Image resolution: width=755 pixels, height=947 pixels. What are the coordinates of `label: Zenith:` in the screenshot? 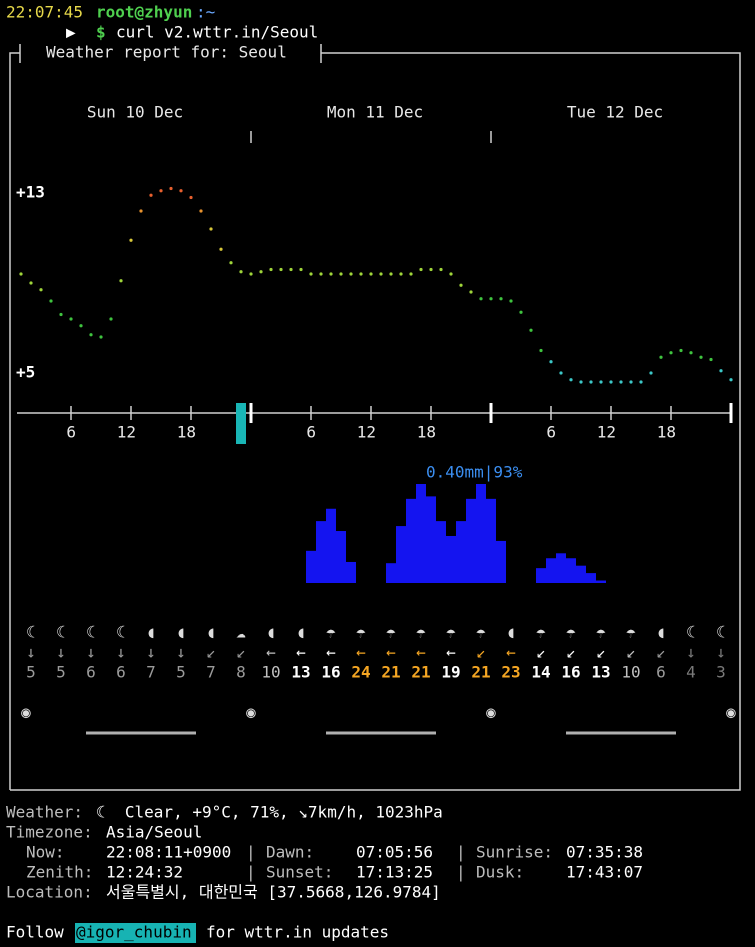 It's located at (59, 872).